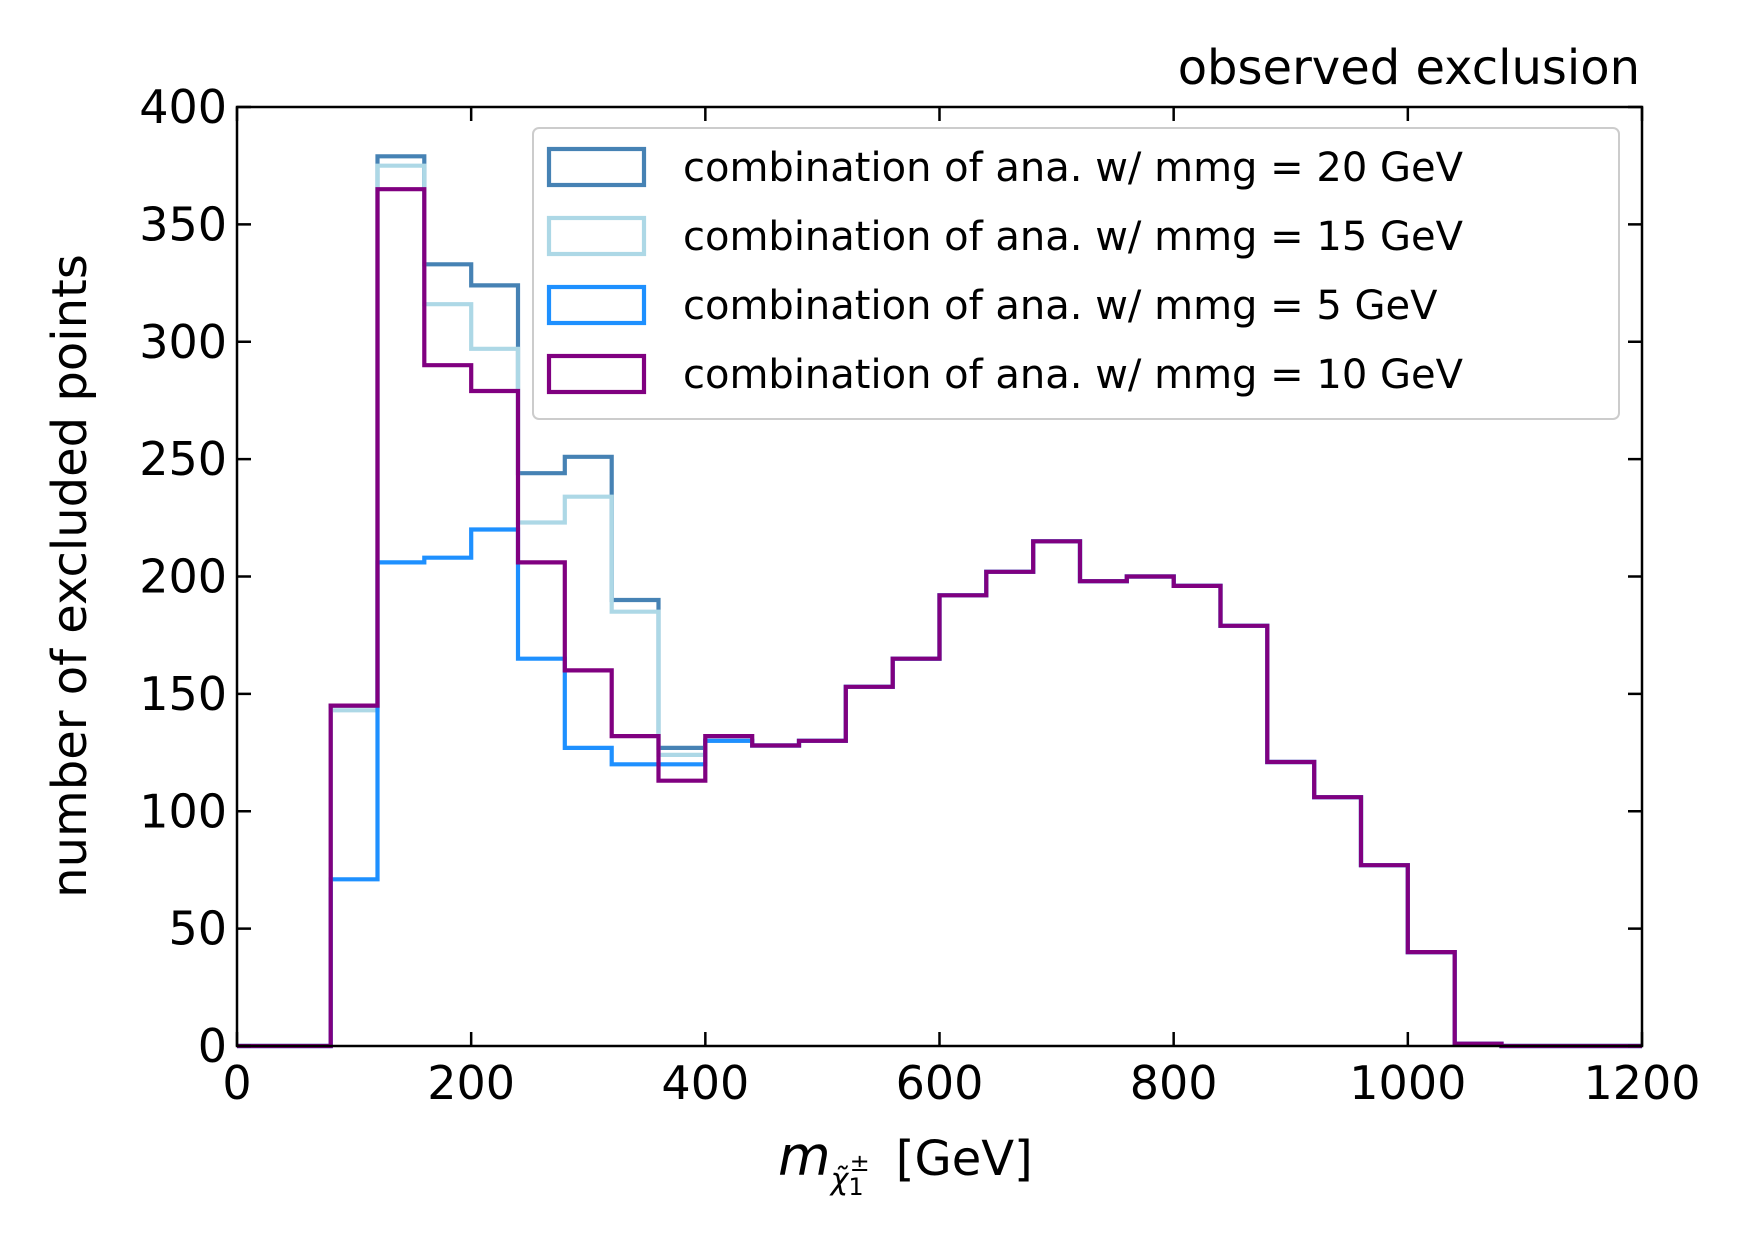  What do you see at coordinates (855, 1187) in the screenshot?
I see `x-axis-title-sub-index: 1` at bounding box center [855, 1187].